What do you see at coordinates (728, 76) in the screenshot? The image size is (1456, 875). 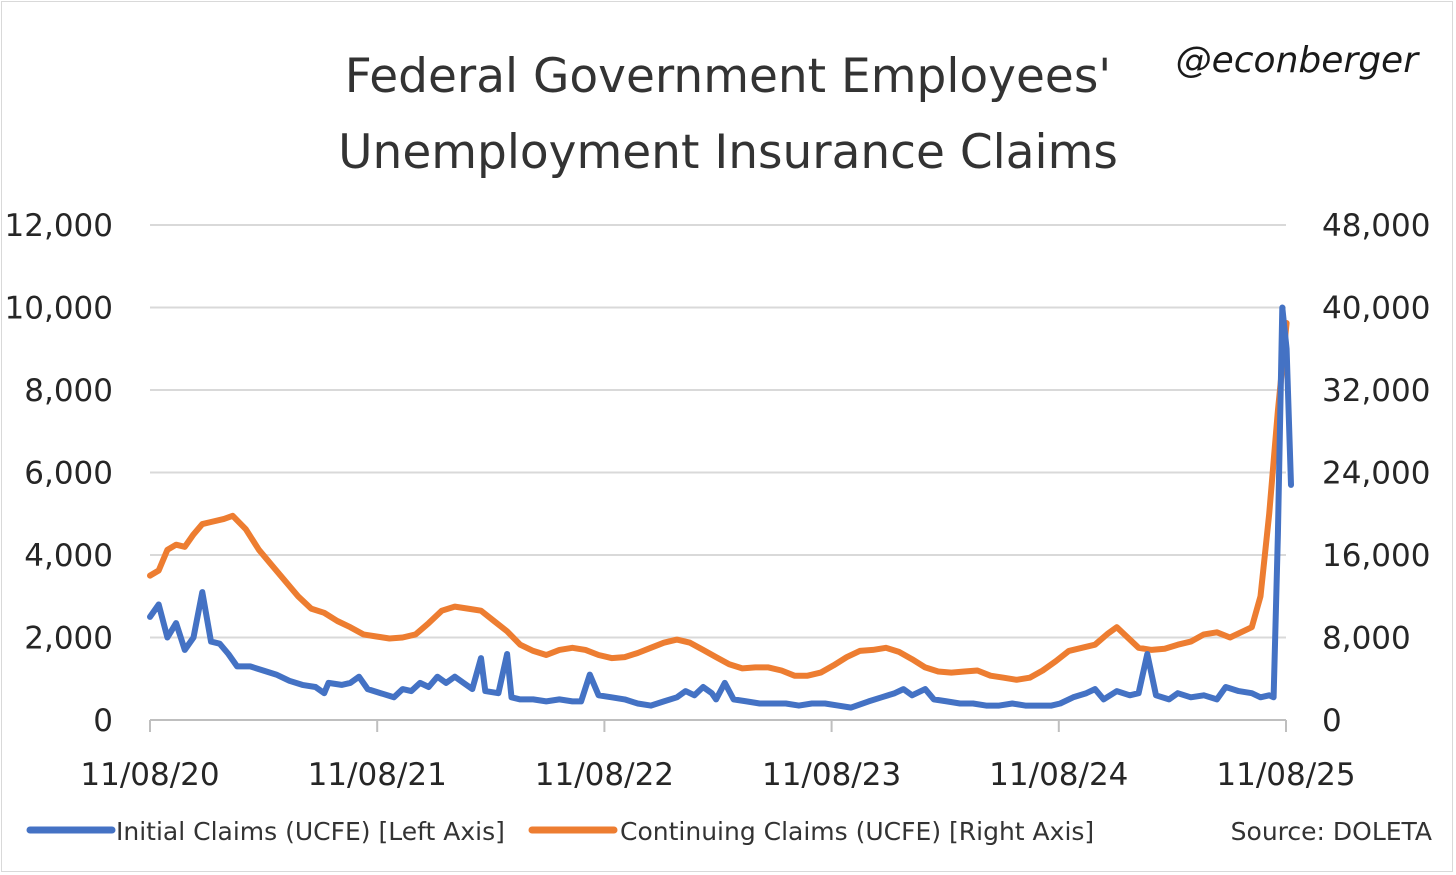 I see `chart-title-line-1: Federal Government Employees'` at bounding box center [728, 76].